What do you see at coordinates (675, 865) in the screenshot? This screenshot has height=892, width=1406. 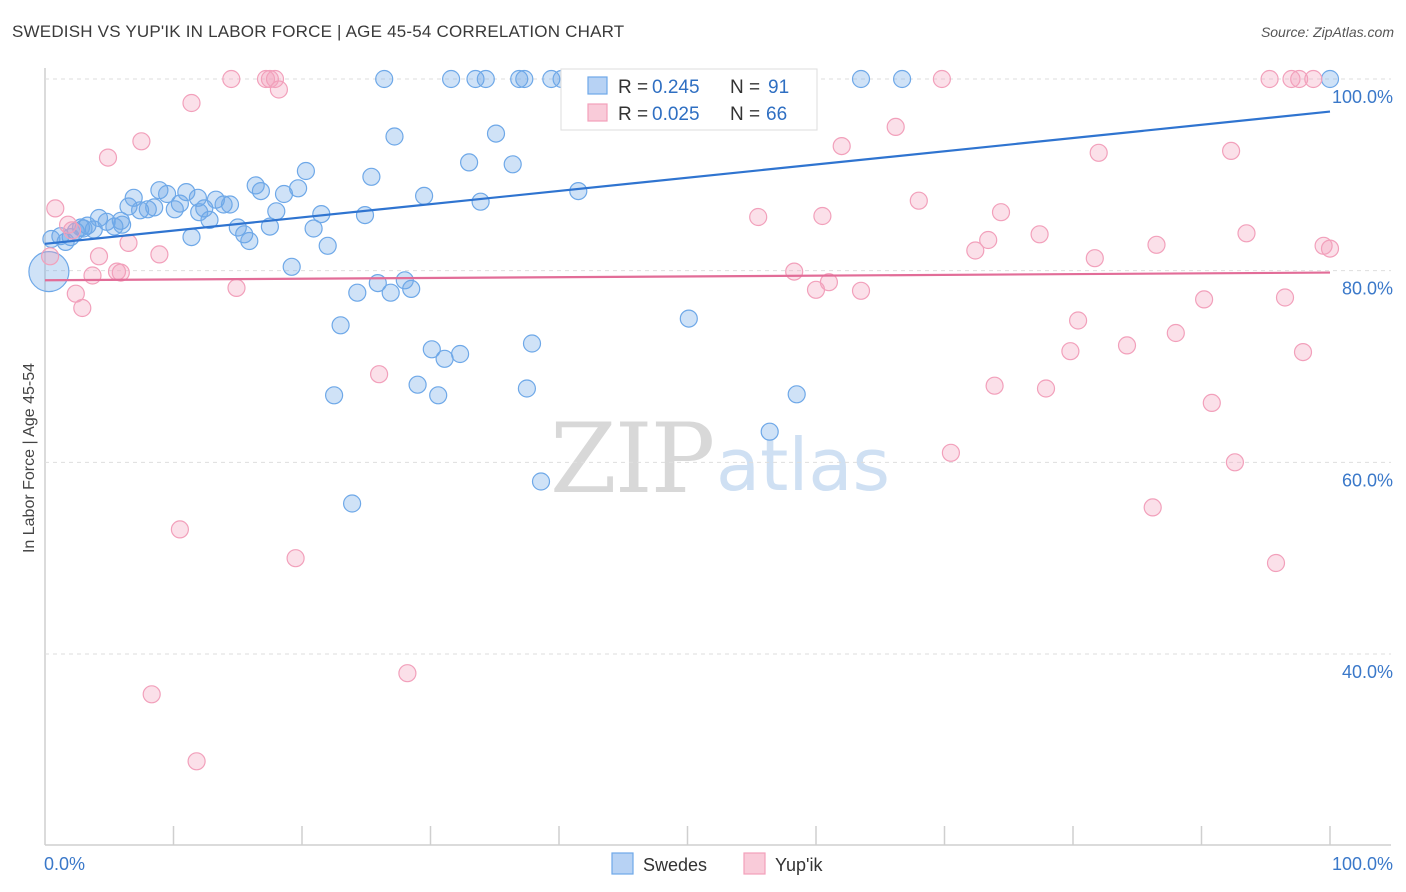 I see `bottom-legend-label-swedes: Swedes` at bounding box center [675, 865].